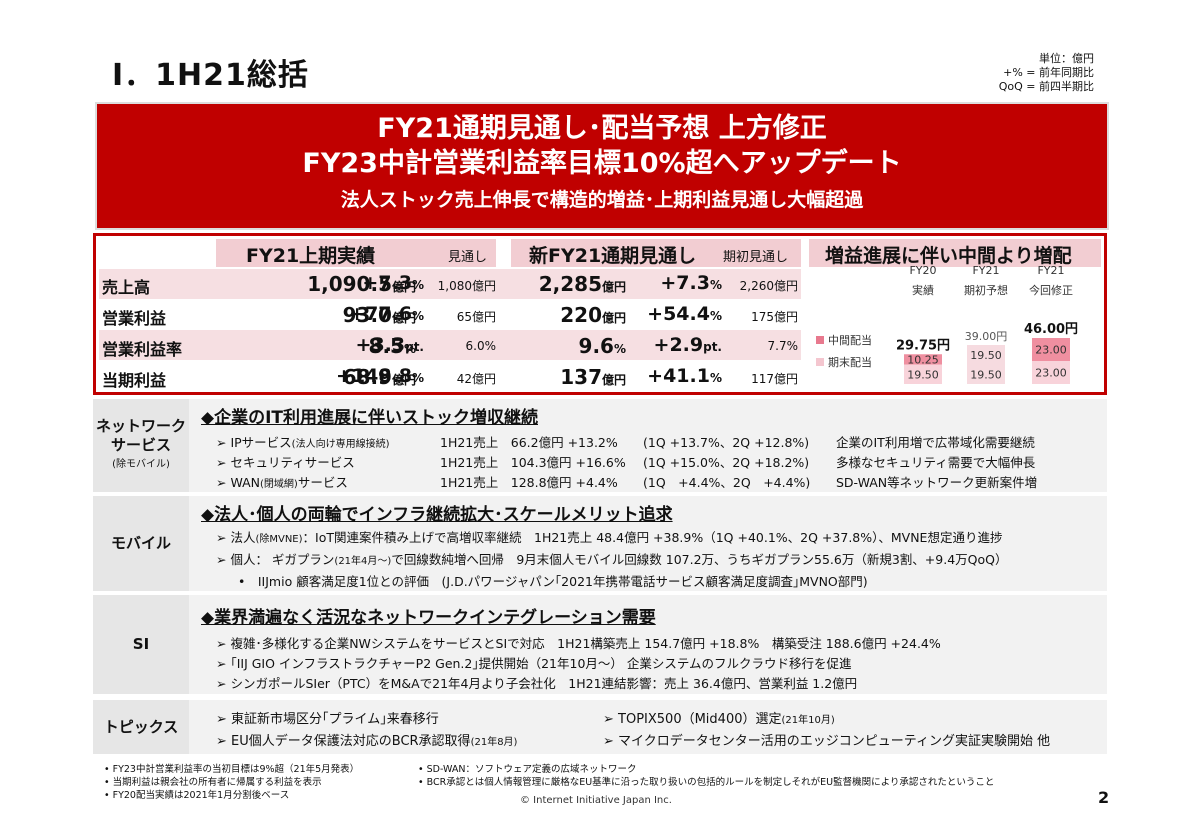  I want to click on dividend-final-bar, so click(986, 374).